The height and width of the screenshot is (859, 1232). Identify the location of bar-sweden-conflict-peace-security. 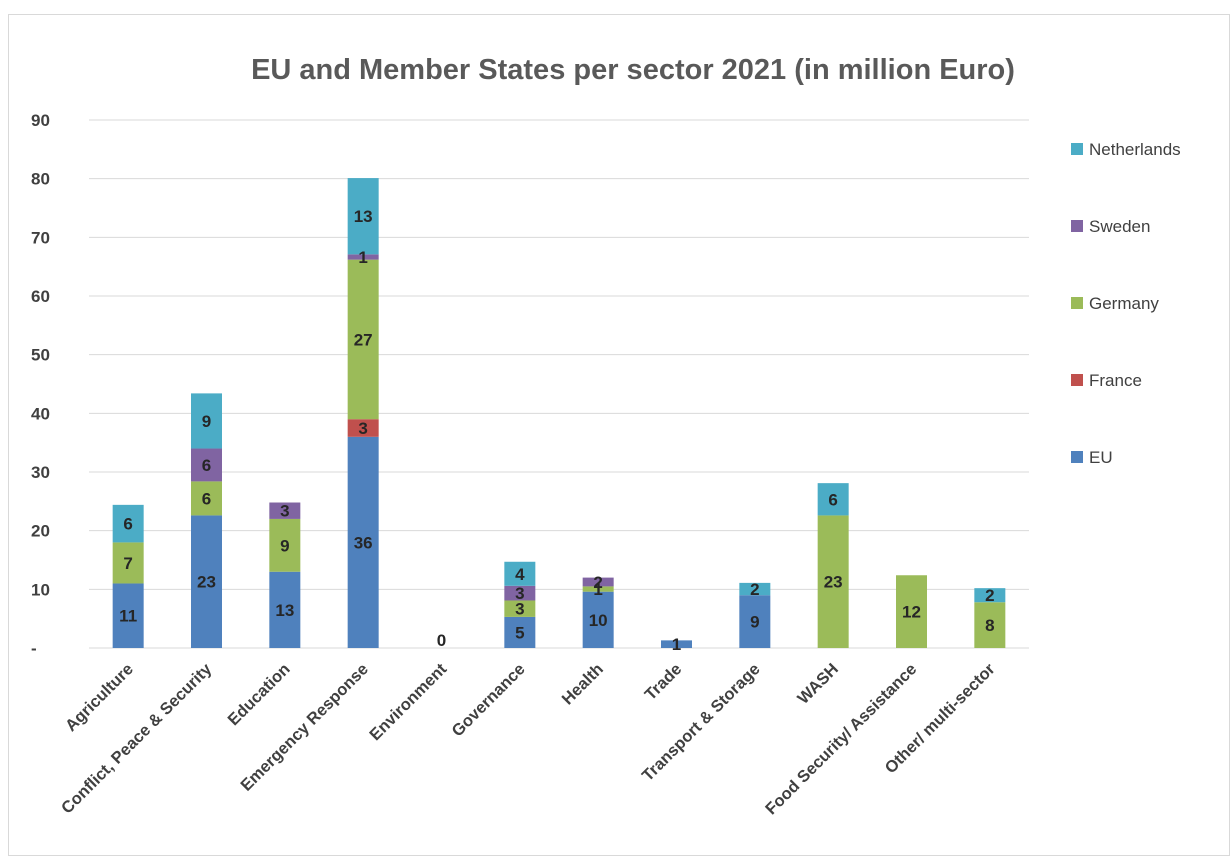
(206, 465).